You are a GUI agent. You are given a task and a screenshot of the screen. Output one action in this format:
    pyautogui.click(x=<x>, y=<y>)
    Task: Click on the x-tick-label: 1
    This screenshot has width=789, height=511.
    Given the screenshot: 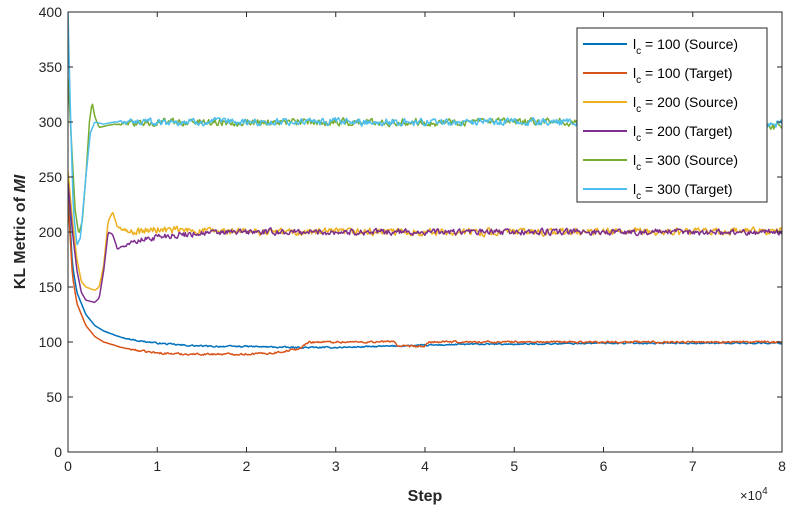 What is the action you would take?
    pyautogui.click(x=157, y=466)
    